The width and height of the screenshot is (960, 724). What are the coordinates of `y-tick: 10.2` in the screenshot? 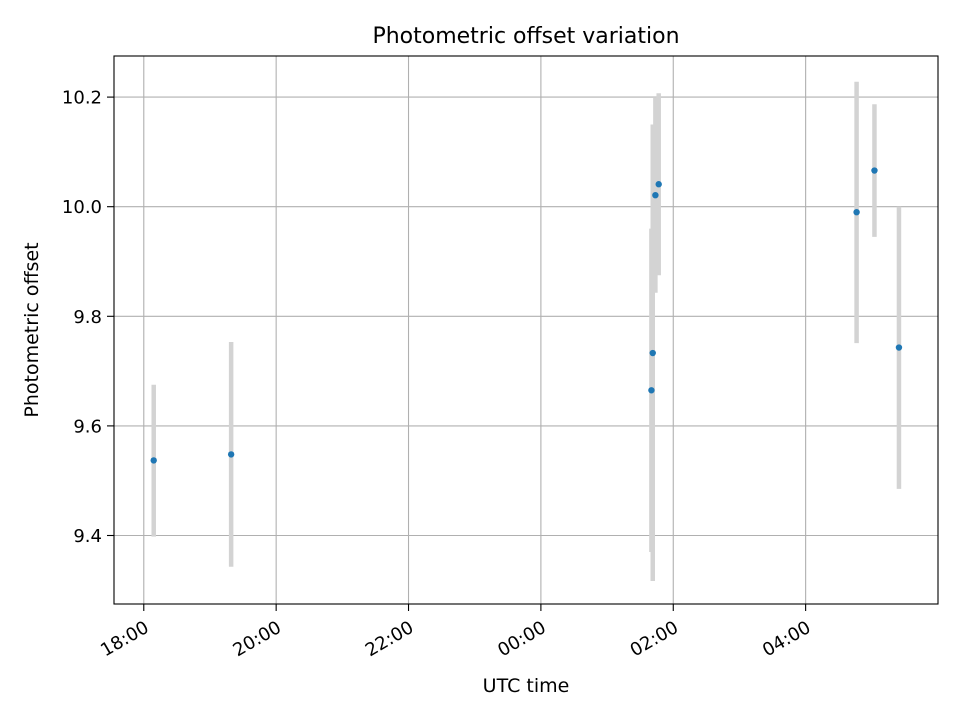 It's located at (88, 98).